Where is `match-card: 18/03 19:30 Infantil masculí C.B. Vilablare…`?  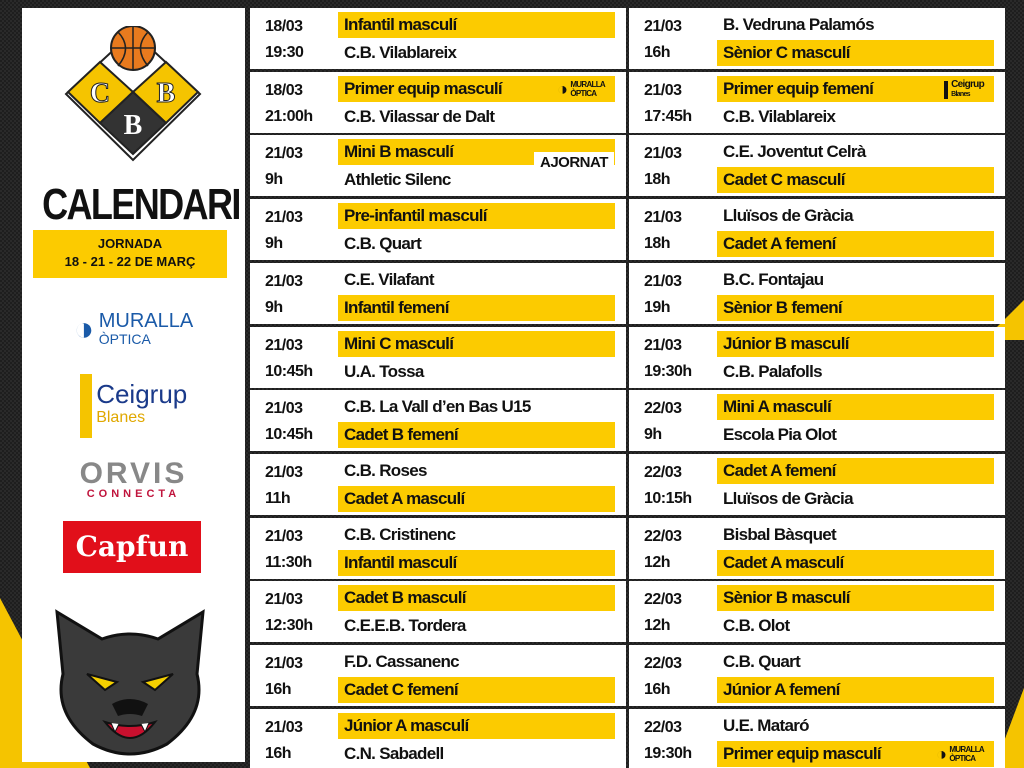
match-card: 18/03 19:30 Infantil masculí C.B. Vilablare… is located at coordinates (438, 38).